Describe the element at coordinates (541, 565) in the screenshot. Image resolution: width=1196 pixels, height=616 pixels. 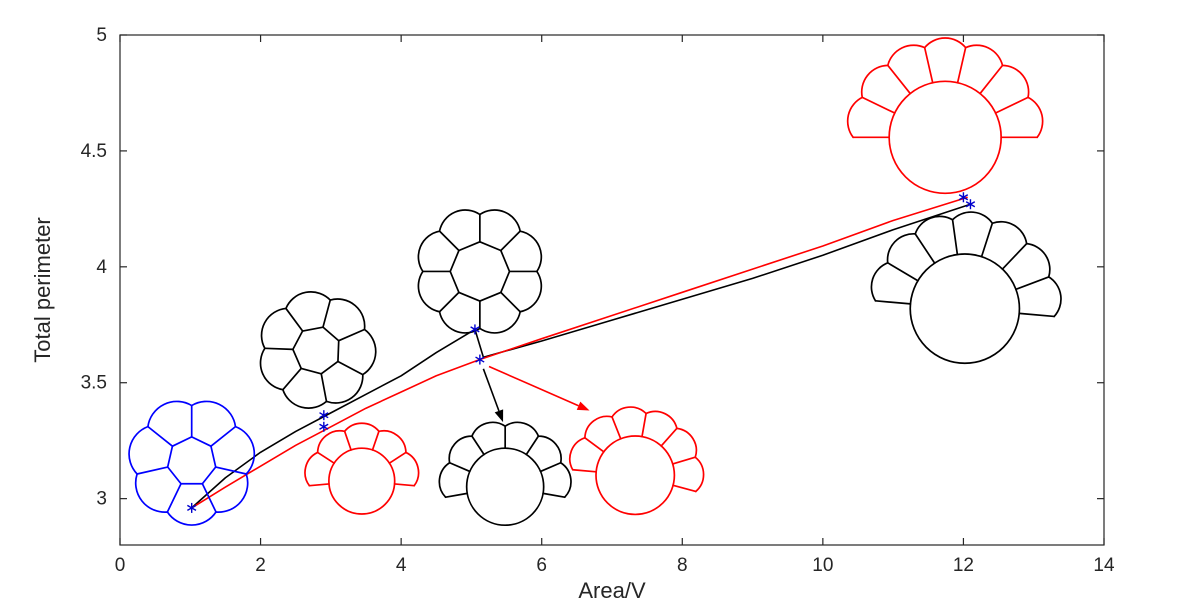
I see `x-tick-label: 6` at that location.